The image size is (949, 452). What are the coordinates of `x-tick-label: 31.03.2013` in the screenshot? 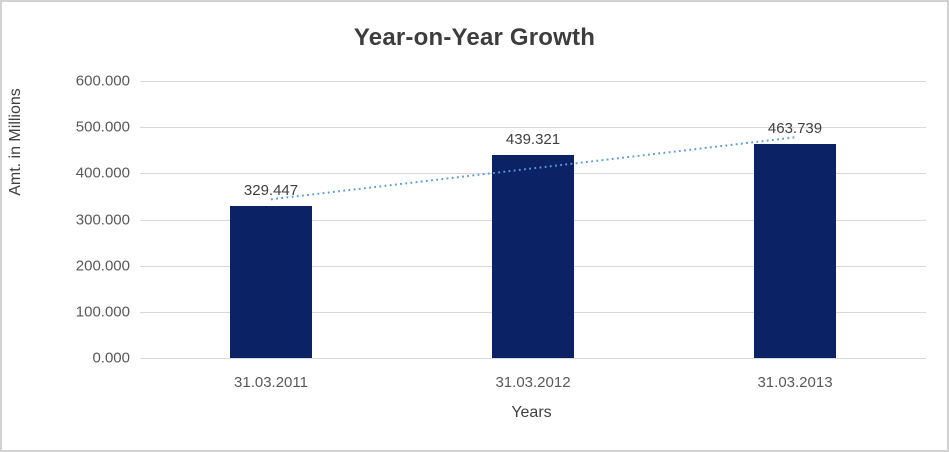 It's located at (795, 382).